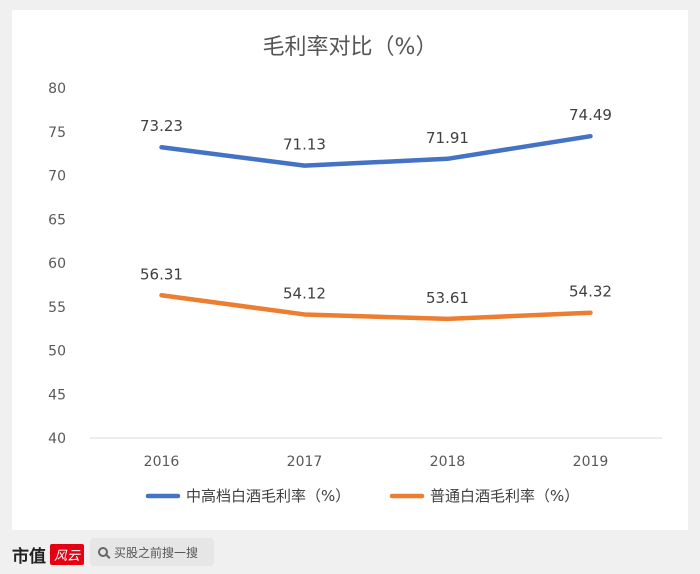 This screenshot has width=700, height=574. I want to click on x-tick-label: 2017, so click(305, 462).